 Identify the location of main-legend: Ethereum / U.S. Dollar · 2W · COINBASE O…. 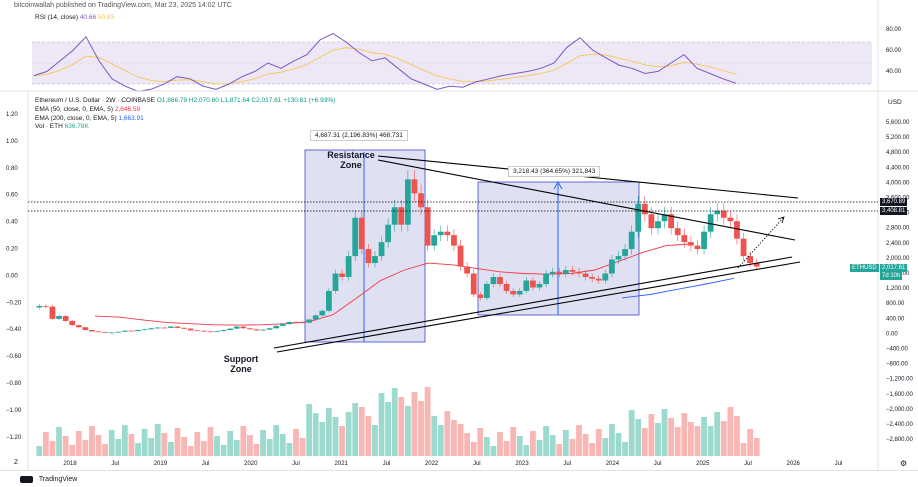
(185, 114).